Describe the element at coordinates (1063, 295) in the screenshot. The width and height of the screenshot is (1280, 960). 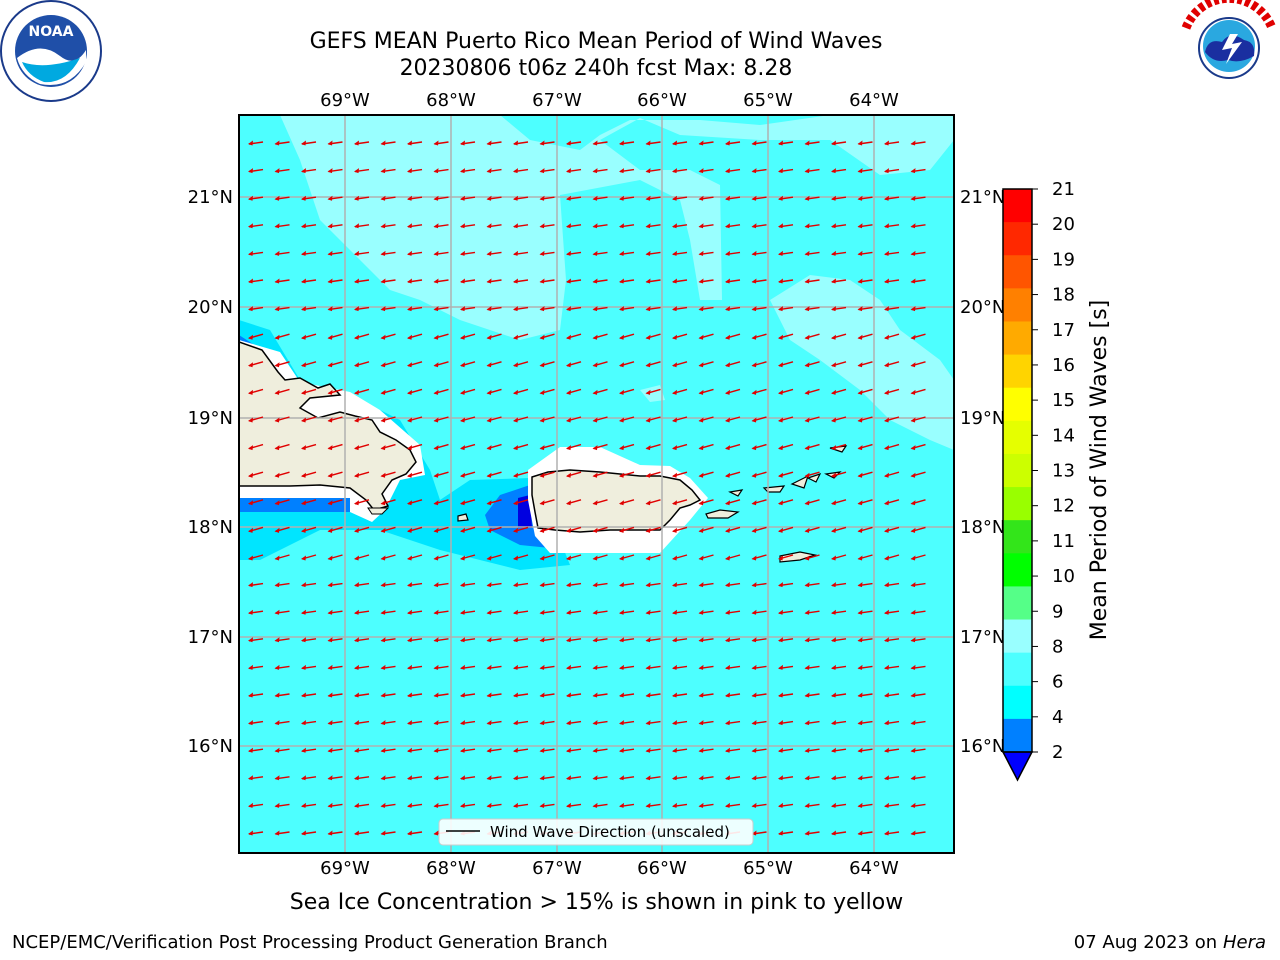
I see `colorbar-tick-label: 18` at that location.